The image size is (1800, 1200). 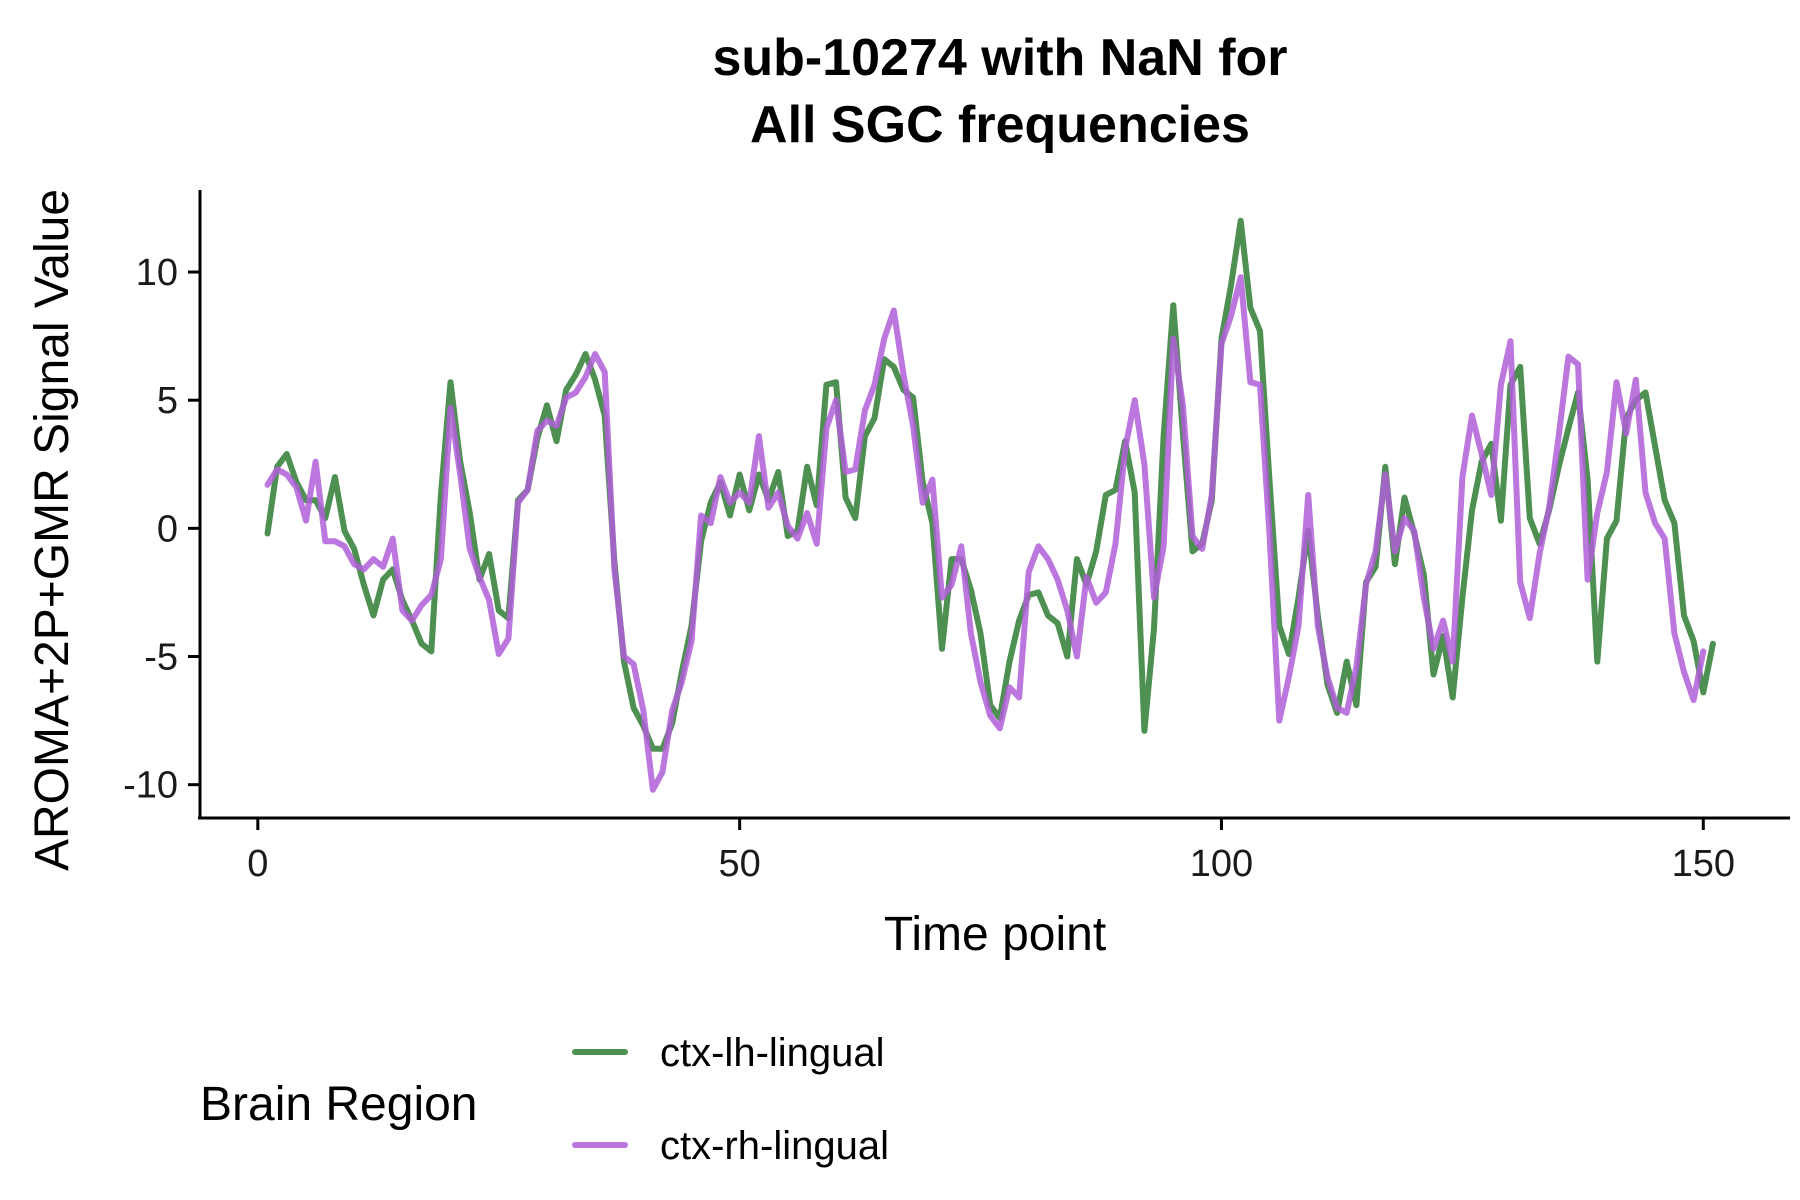 What do you see at coordinates (167, 401) in the screenshot?
I see `y-tick-label: 5` at bounding box center [167, 401].